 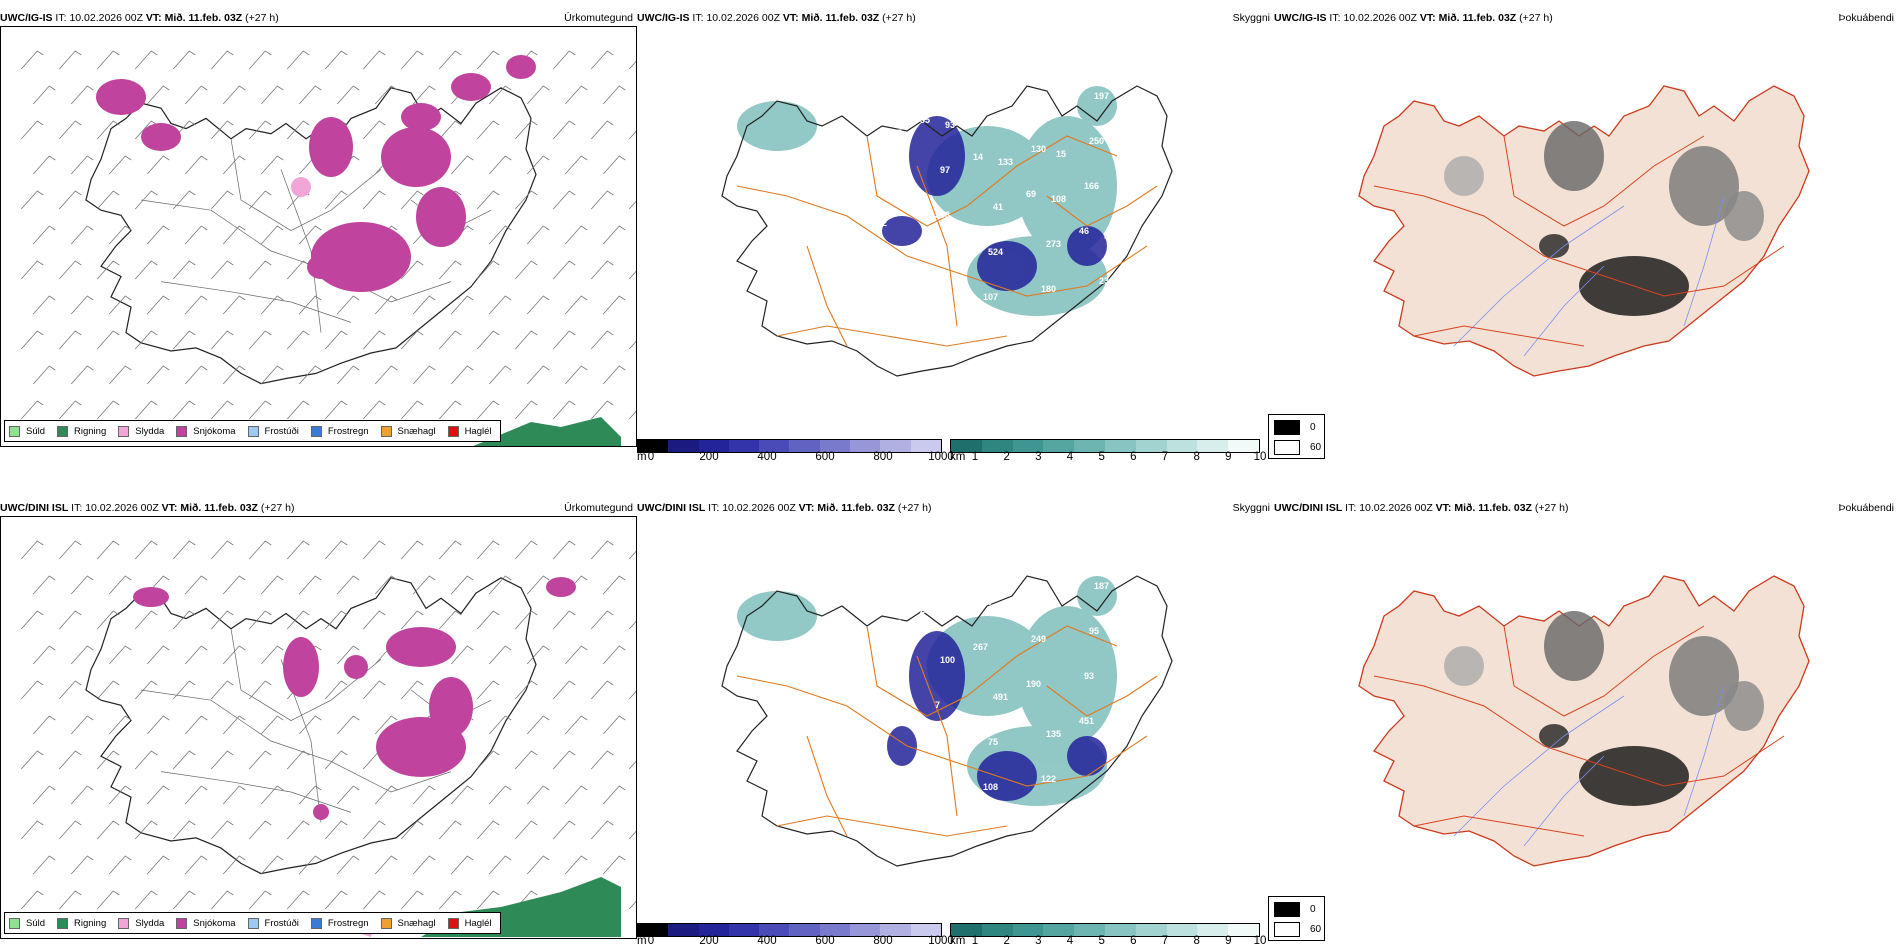 What do you see at coordinates (825, 457) in the screenshot?
I see `ceiling-tick: 600` at bounding box center [825, 457].